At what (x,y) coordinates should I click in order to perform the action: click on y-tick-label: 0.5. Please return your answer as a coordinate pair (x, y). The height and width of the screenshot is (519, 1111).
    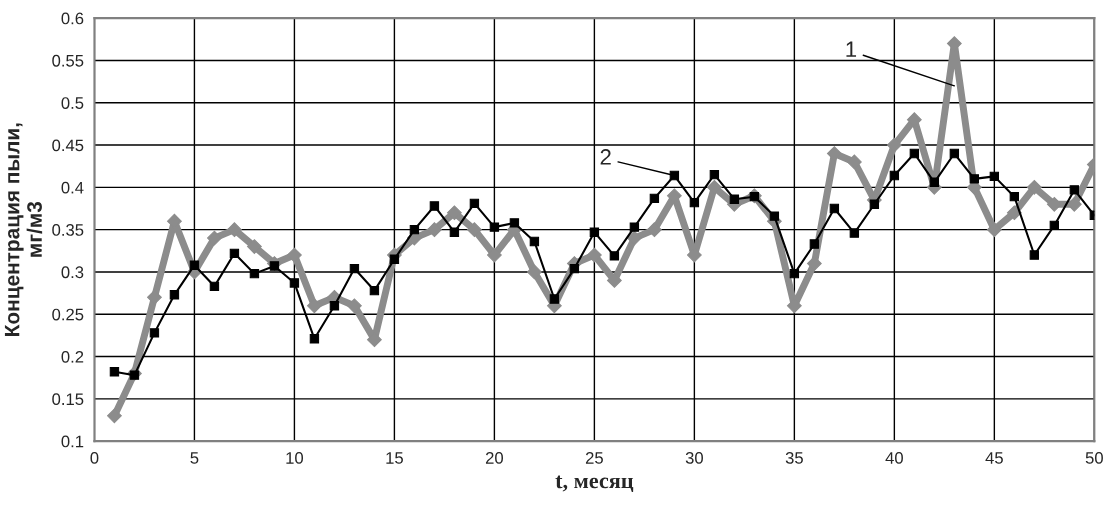
    Looking at the image, I should click on (72, 103).